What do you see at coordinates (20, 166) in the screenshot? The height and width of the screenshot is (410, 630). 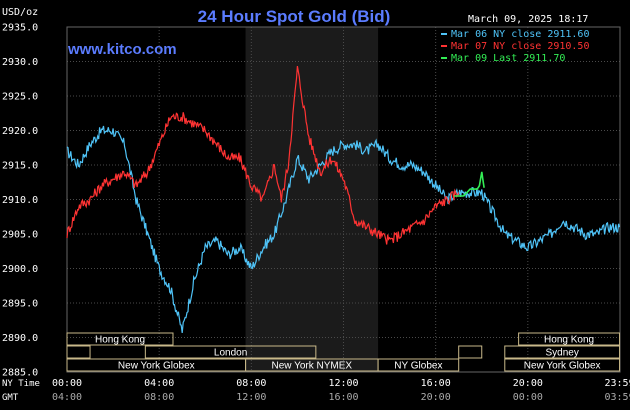 I see `y-tick-label: 2915.0` at bounding box center [20, 166].